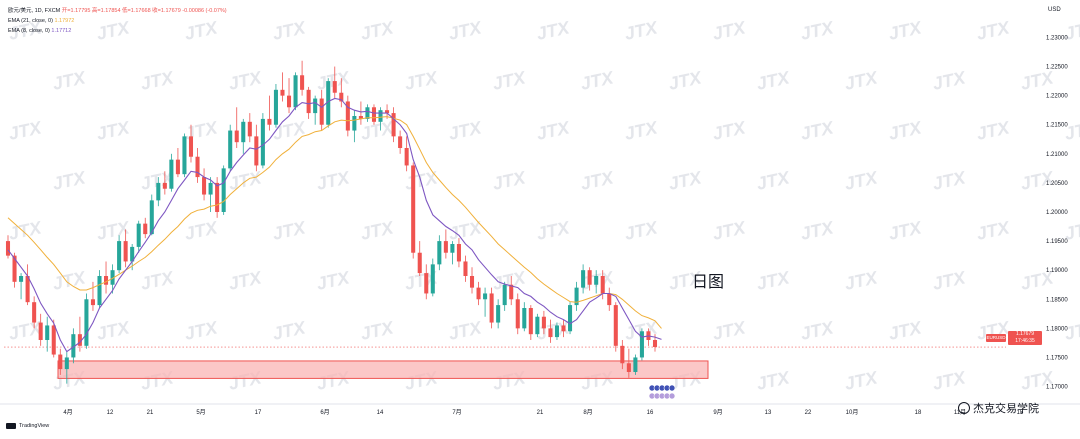 This screenshot has width=1080, height=439. What do you see at coordinates (852, 412) in the screenshot?
I see `x-tick-label: 10月` at bounding box center [852, 412].